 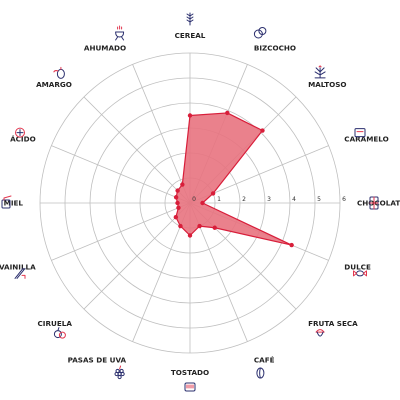 What do you see at coordinates (202, 203) in the screenshot?
I see `data-point-chocolate` at bounding box center [202, 203].